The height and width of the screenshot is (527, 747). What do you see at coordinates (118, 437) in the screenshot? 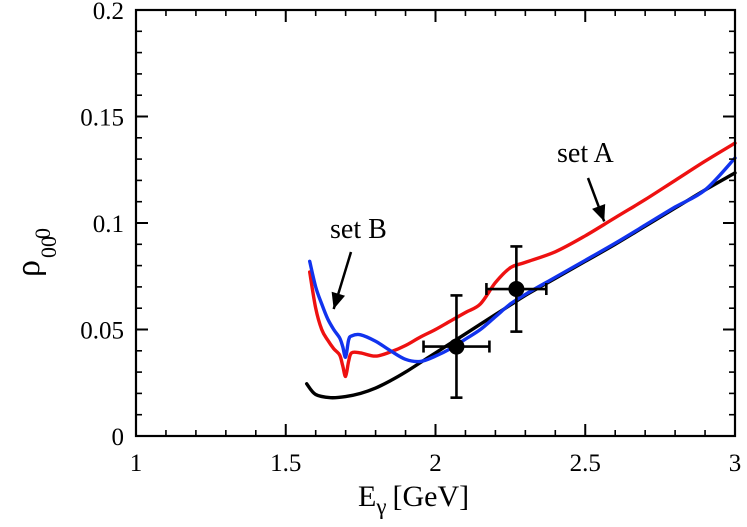
I see `y-tick-label: 0` at bounding box center [118, 437].